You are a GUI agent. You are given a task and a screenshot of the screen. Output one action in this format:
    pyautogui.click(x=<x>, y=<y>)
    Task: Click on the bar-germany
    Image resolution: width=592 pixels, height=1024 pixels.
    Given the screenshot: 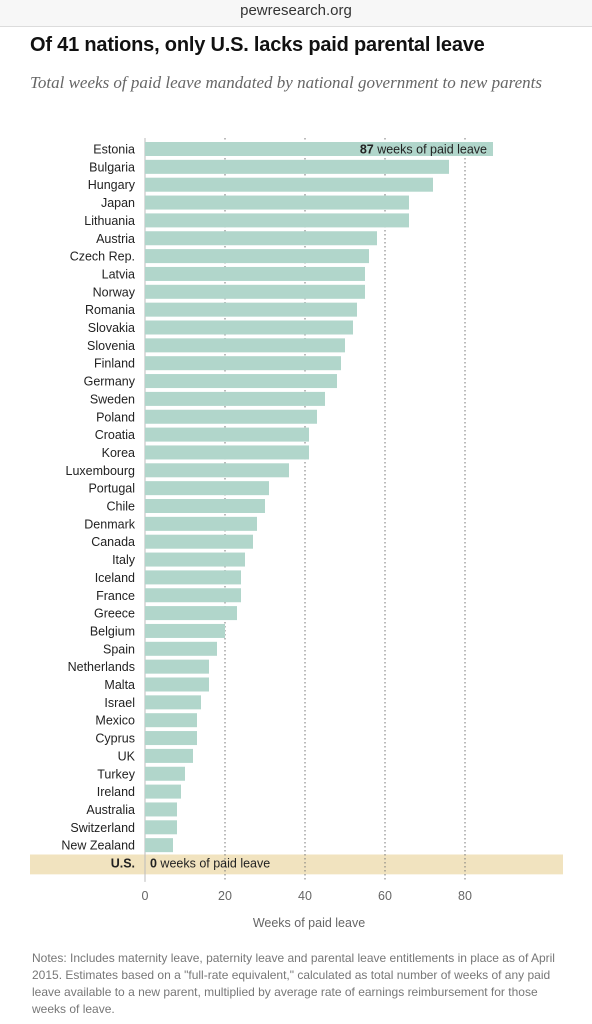 What is the action you would take?
    pyautogui.click(x=241, y=381)
    